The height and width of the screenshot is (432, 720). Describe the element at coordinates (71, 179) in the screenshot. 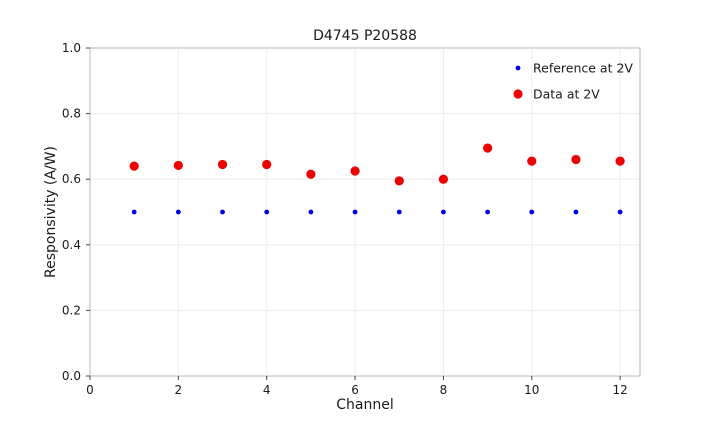

I see `y-tick-label: 0.6` at that location.